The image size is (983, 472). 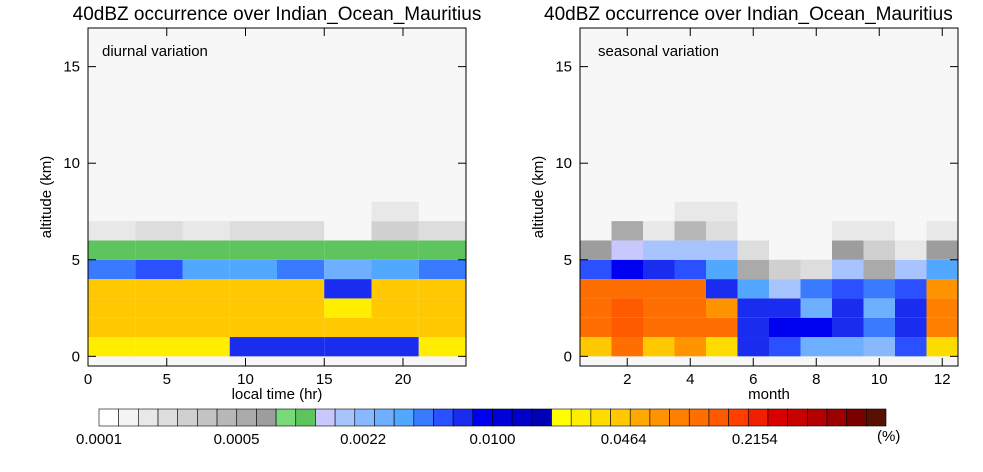 I want to click on seasonal-x-tick-label: 4, so click(x=690, y=379).